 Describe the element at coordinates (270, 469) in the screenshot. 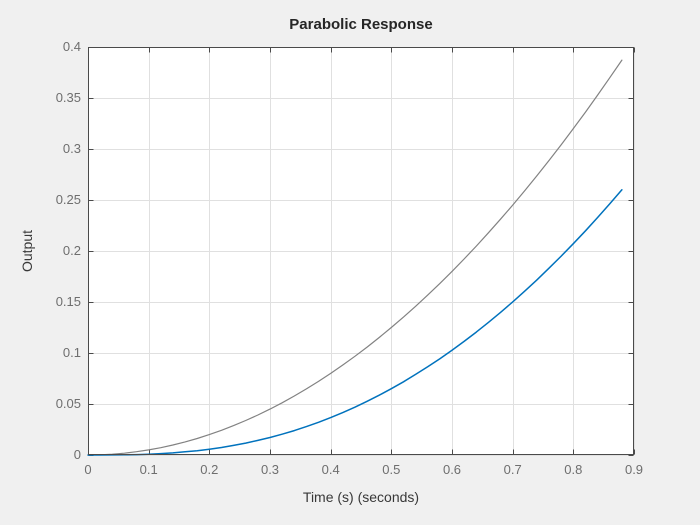

I see `x-tick-label: 0.3` at that location.